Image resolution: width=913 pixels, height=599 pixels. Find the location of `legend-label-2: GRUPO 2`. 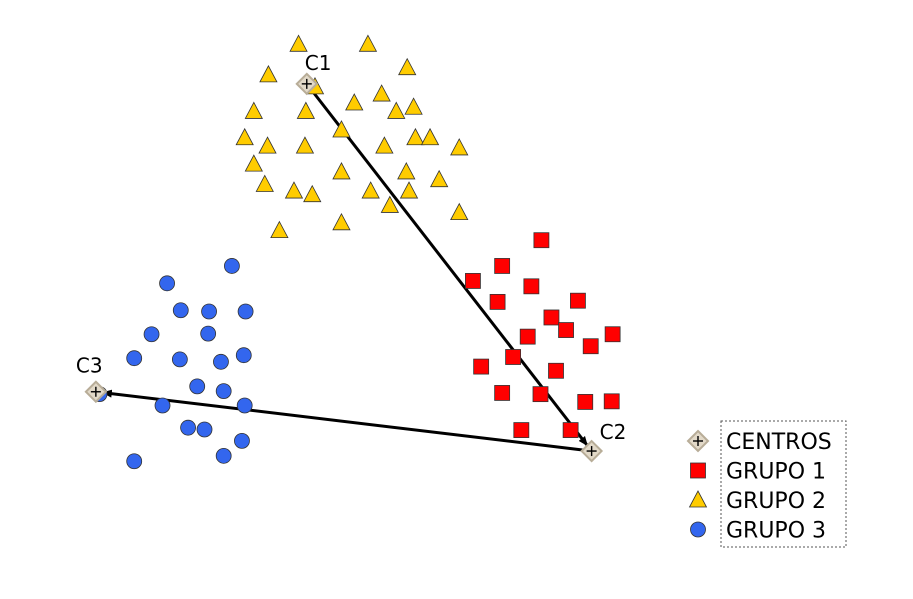

legend-label-2: GRUPO 2 is located at coordinates (776, 501).